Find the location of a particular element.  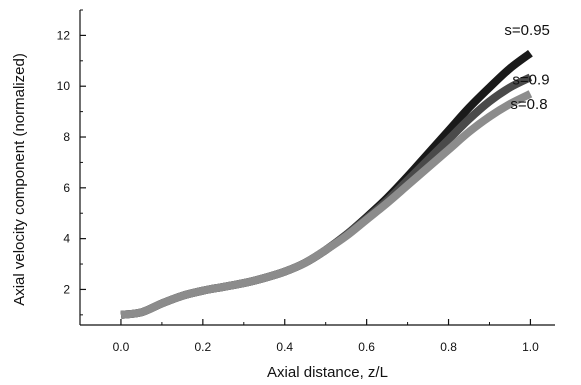

x-tick-label: 0.2 is located at coordinates (203, 347).